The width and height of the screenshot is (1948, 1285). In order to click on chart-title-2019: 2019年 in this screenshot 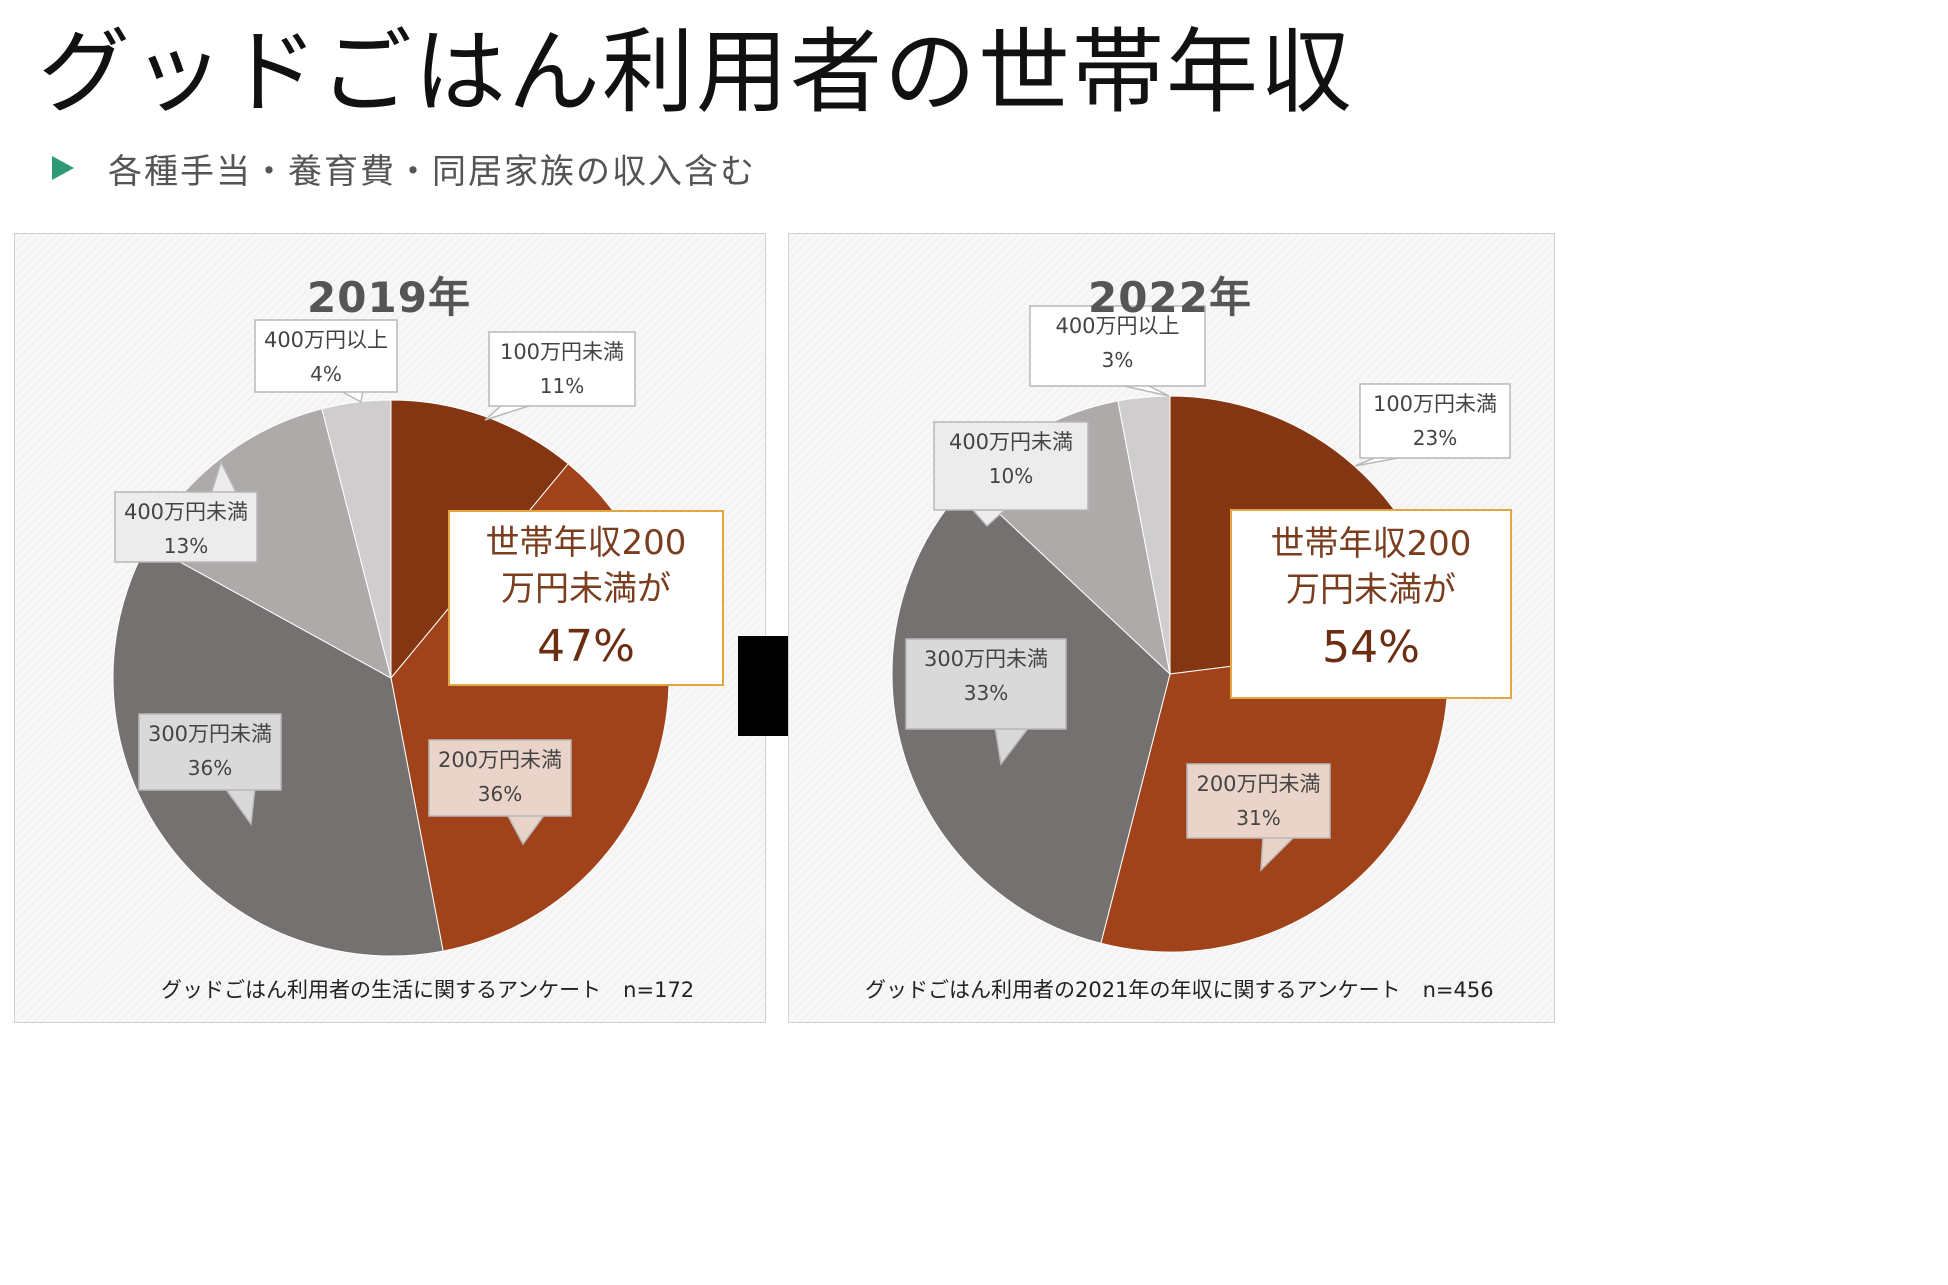, I will do `click(389, 297)`.